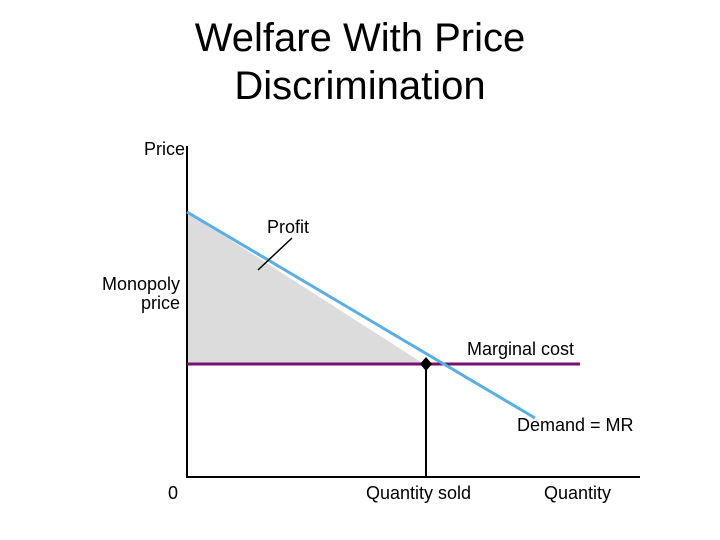  Describe the element at coordinates (520, 349) in the screenshot. I see `marginal-cost-label: Marginal cost` at that location.